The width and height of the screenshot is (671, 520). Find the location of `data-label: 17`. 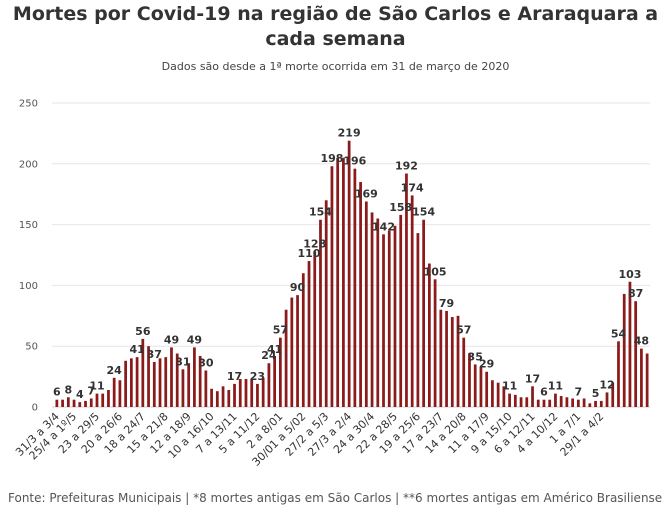

data-label: 17 is located at coordinates (234, 376).